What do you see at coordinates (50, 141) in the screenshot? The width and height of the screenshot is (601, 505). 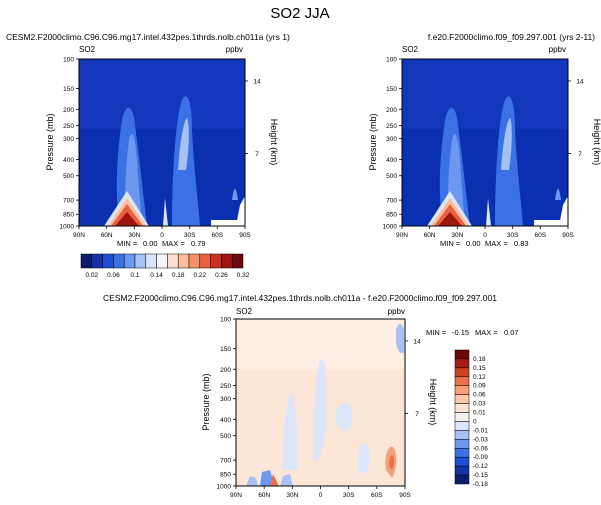 I see `panel-model-ylabel: Pressure (mb)` at bounding box center [50, 141].